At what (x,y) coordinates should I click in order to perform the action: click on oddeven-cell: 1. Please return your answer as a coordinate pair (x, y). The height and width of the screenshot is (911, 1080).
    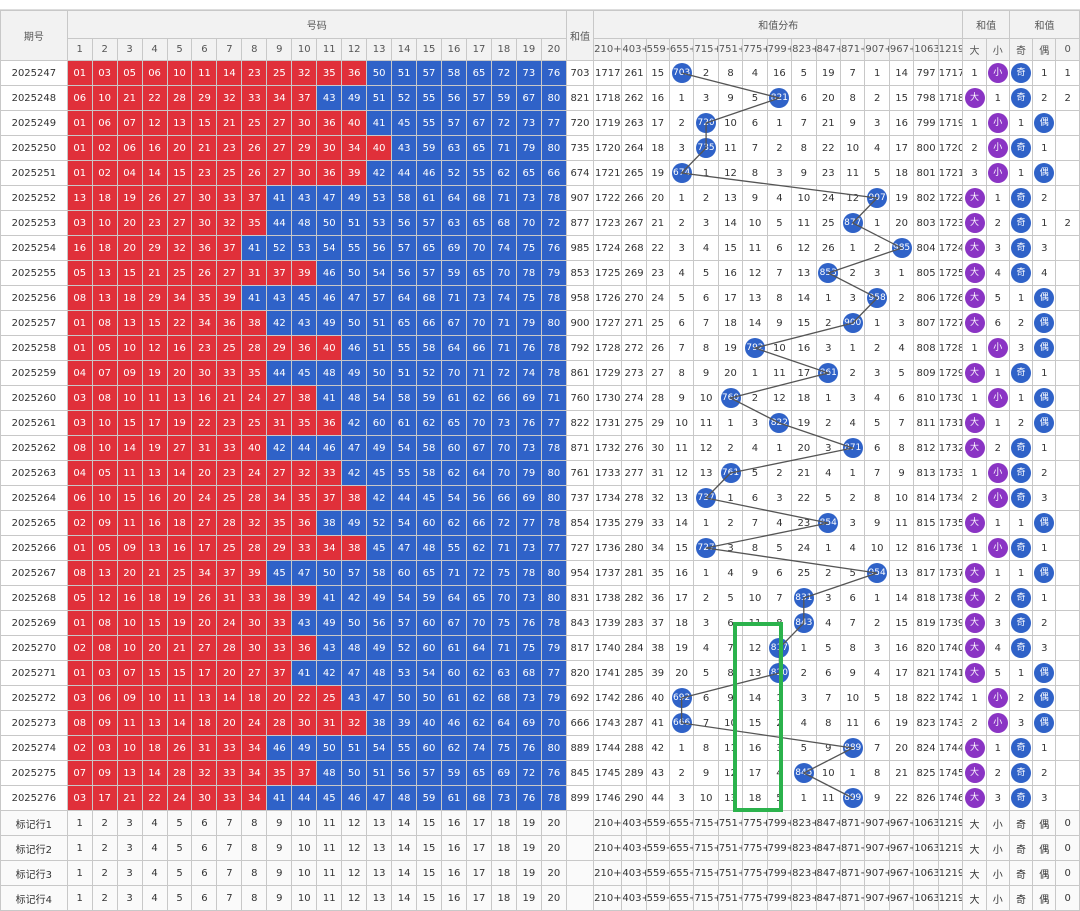
    Looking at the image, I should click on (1044, 548).